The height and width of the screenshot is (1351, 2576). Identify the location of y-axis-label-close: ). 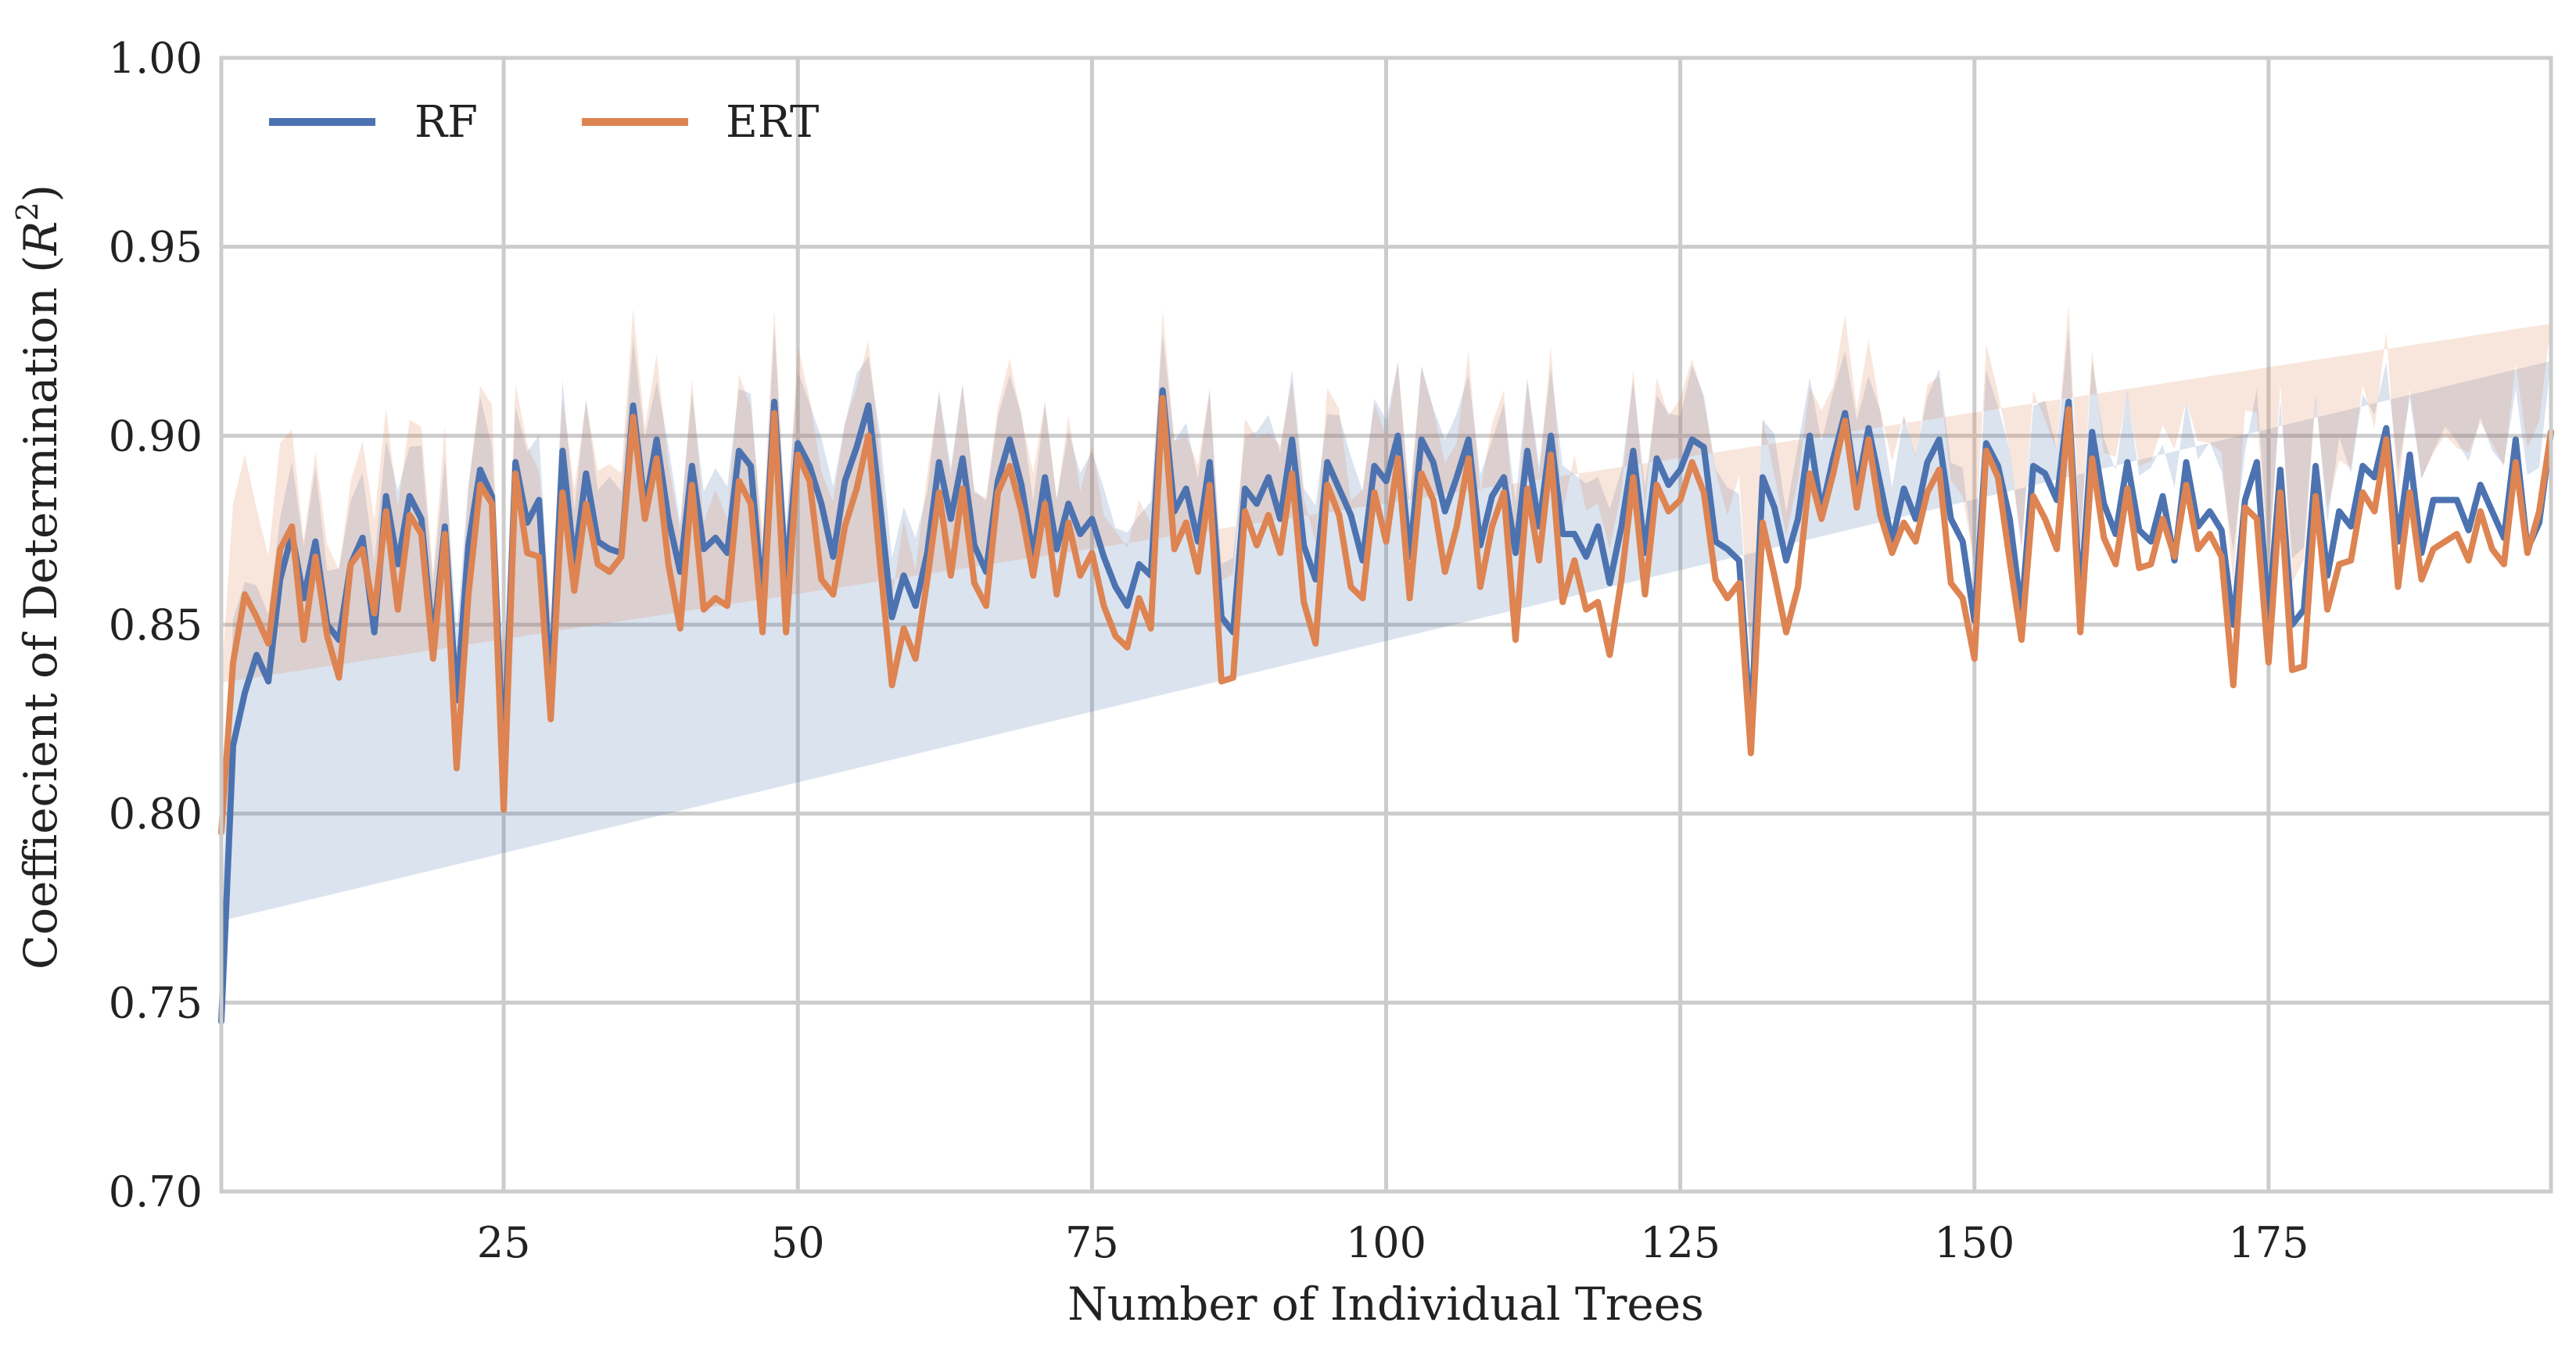
(40, 193).